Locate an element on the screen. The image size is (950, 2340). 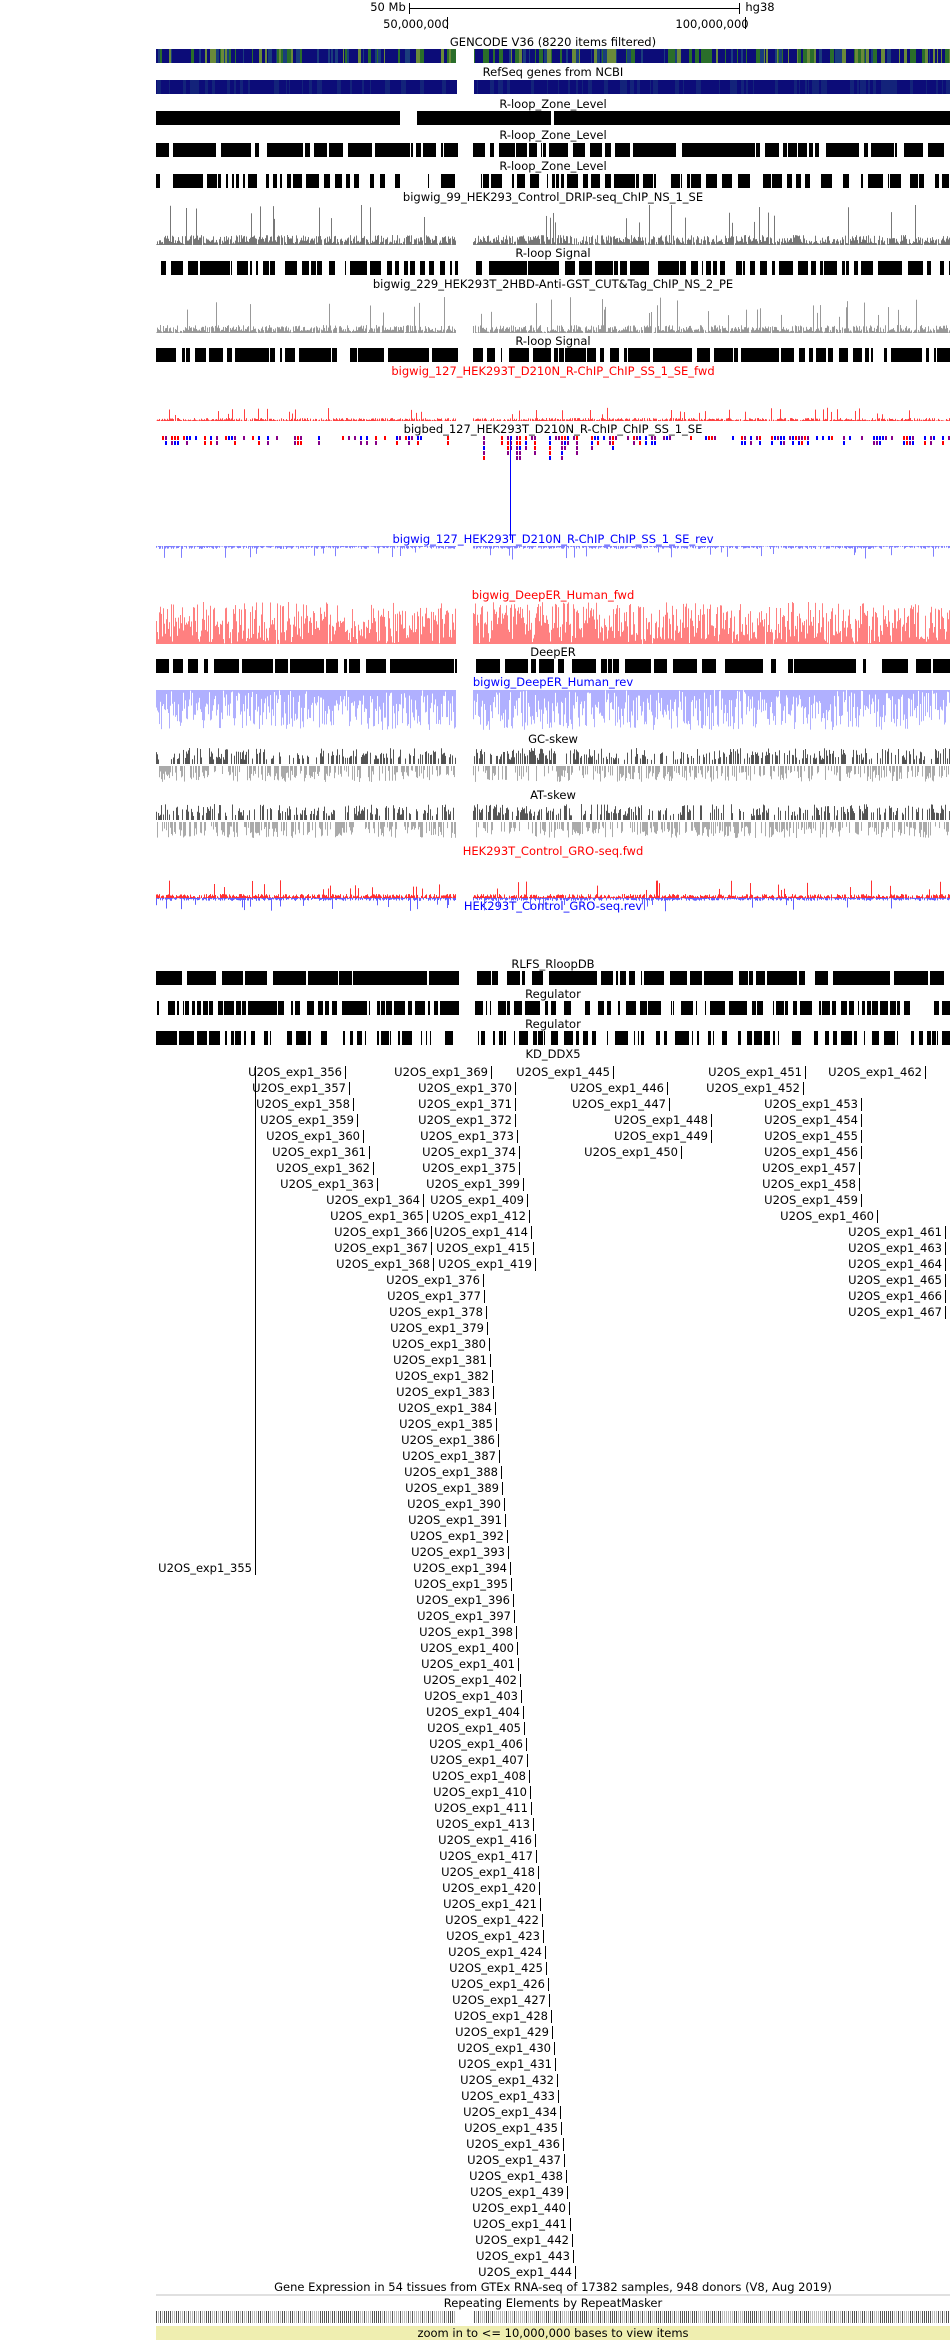
refseq-track is located at coordinates (553, 87).